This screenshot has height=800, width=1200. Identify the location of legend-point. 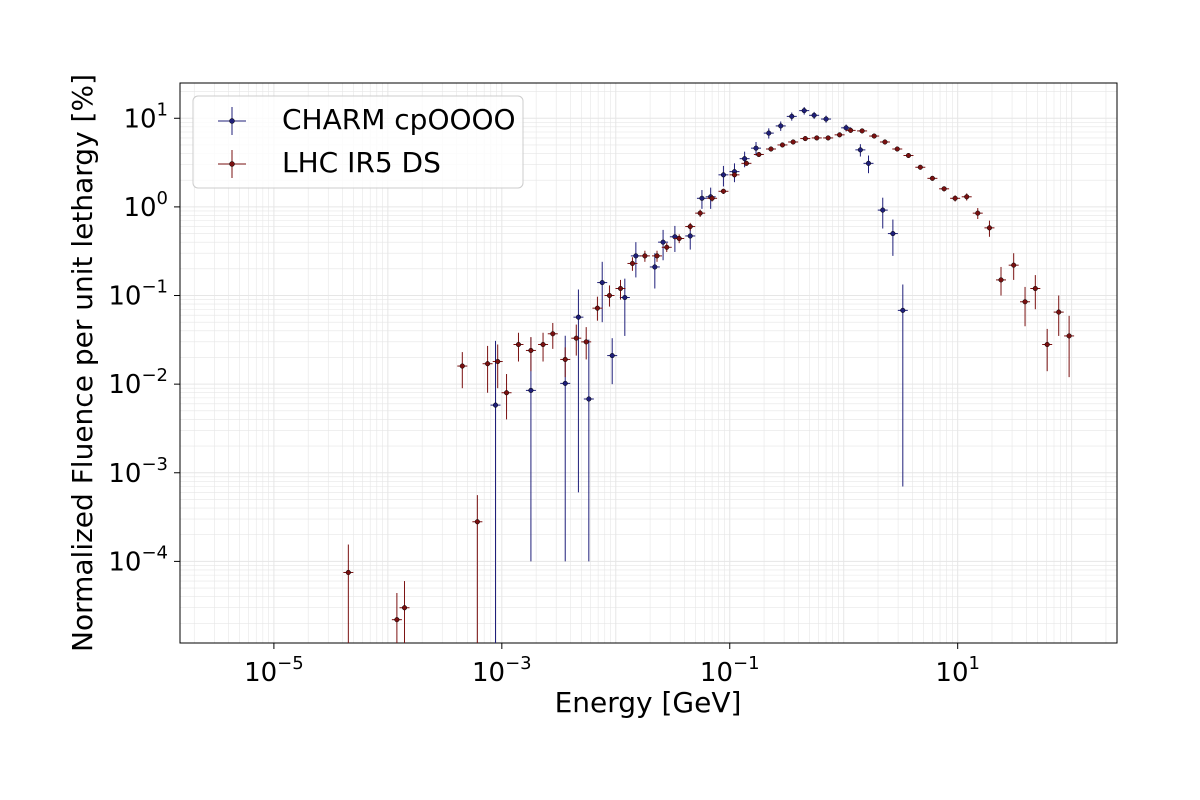
(232, 164).